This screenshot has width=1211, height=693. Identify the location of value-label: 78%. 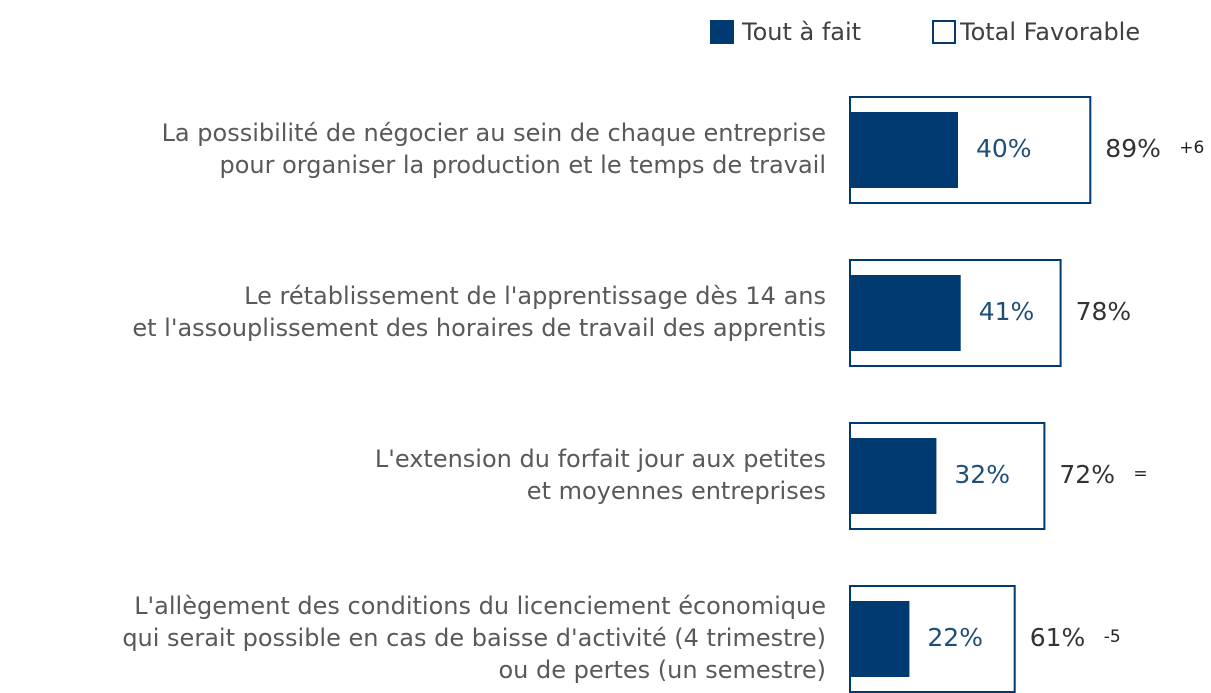
(1104, 311).